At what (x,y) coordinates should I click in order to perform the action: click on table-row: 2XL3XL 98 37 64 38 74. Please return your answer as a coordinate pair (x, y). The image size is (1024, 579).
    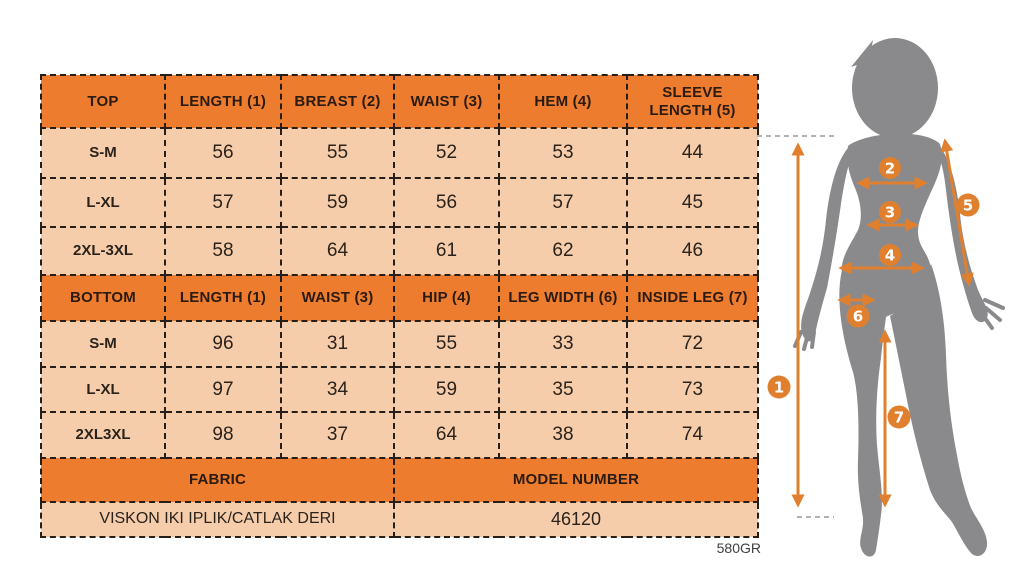
    Looking at the image, I should click on (399, 435).